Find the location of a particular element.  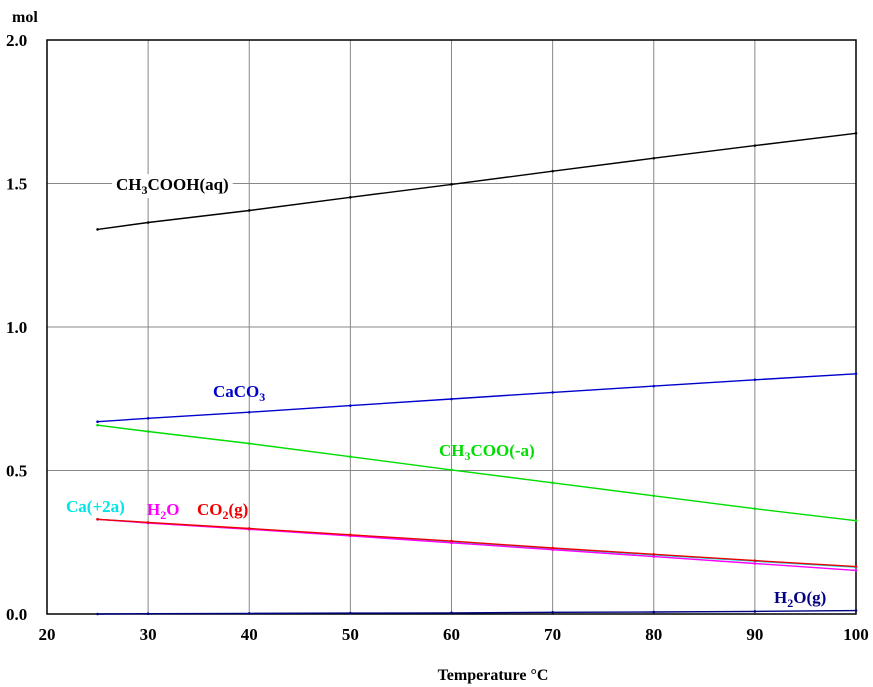

series-label-group-2: CH3COO(-a) is located at coordinates (487, 452).